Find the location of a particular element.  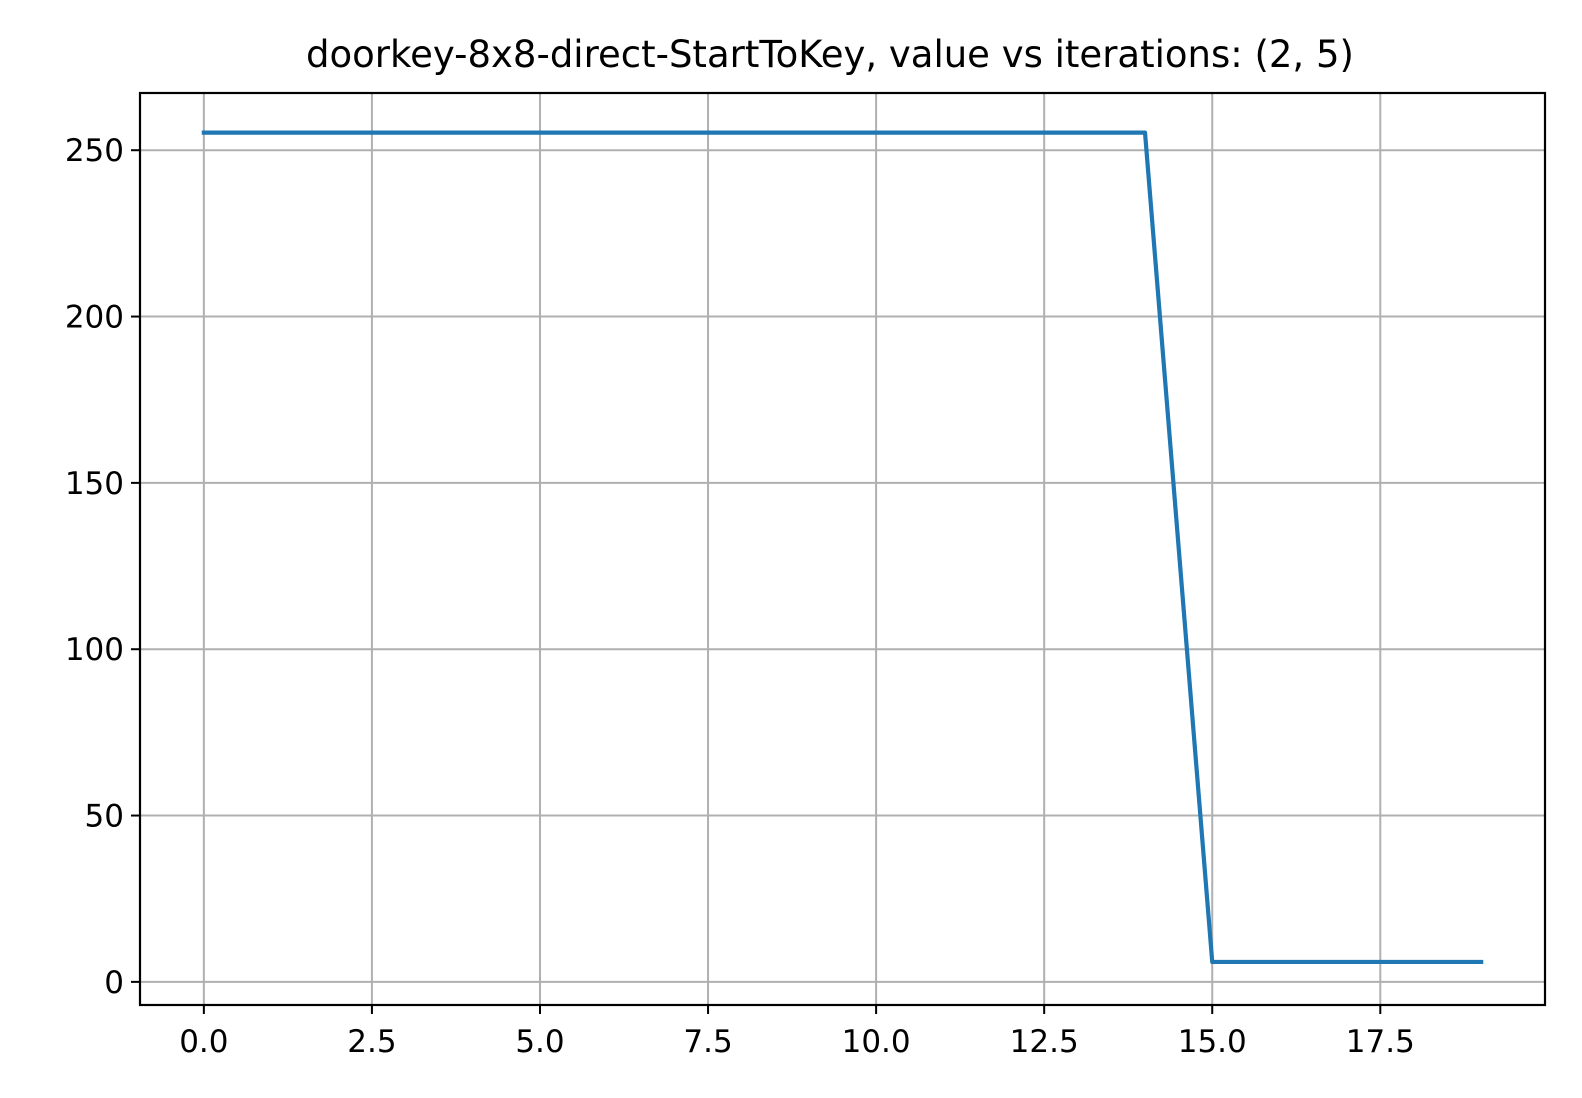

y-axis: 0 50 100 150 200 250 is located at coordinates (102, 567).